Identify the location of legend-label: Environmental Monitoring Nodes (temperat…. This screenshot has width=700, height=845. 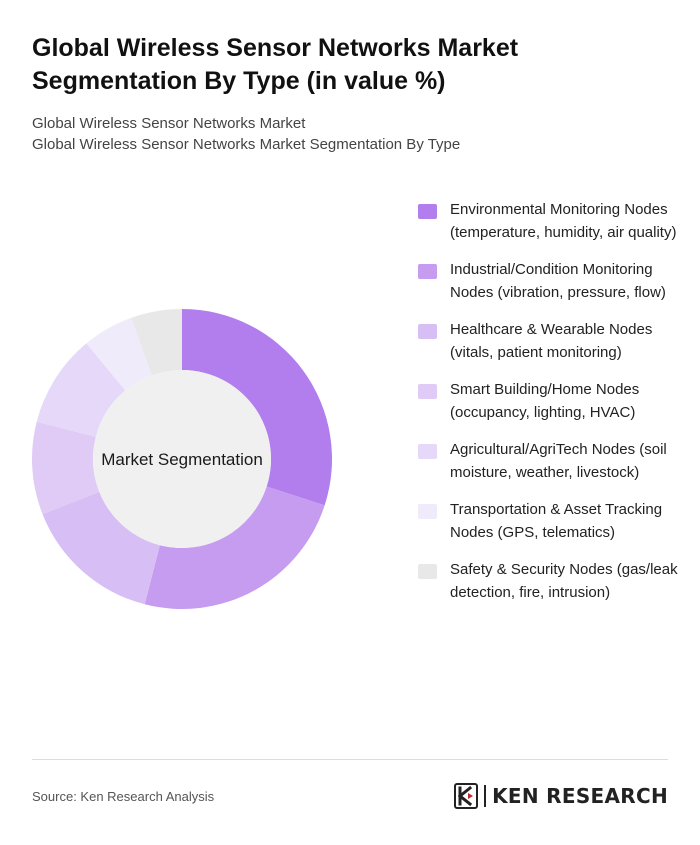
(563, 221).